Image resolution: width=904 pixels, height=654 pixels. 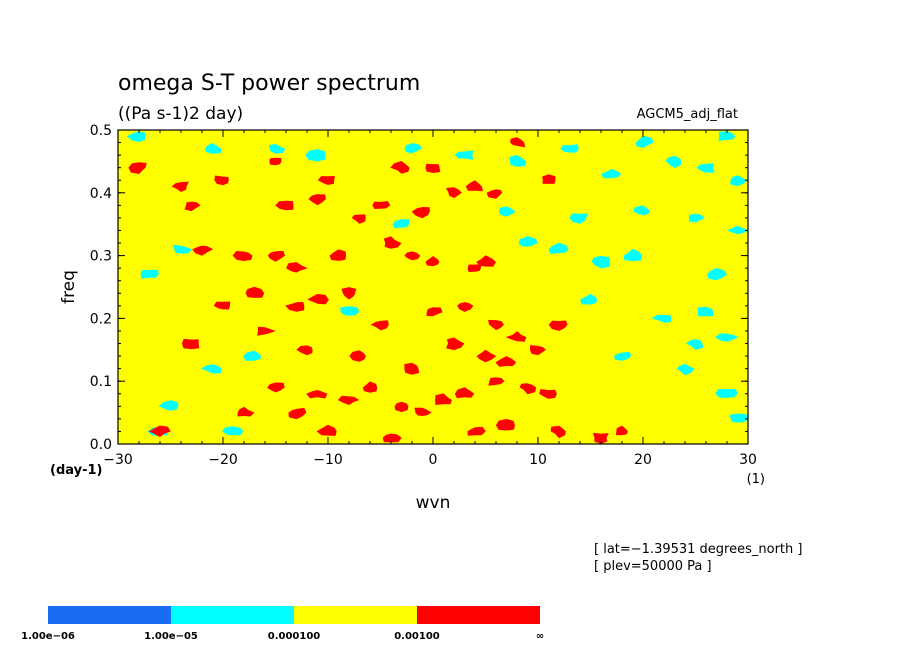 I want to click on annotation-plev: [ plev=50000 Pa ], so click(x=653, y=566).